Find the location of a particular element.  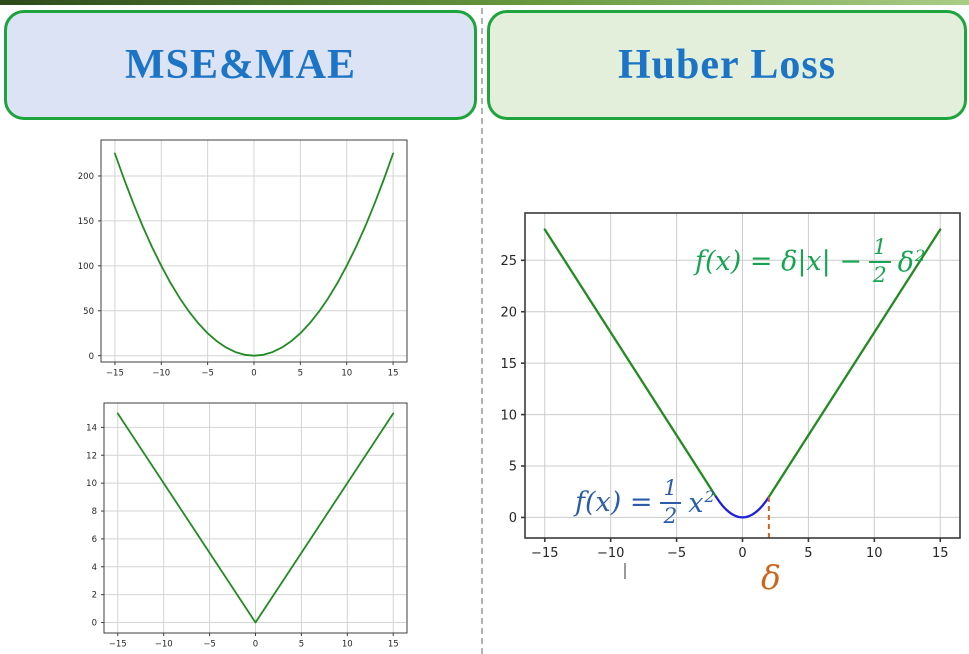

huber-linear-formula-term: δ2 is located at coordinates (911, 261).